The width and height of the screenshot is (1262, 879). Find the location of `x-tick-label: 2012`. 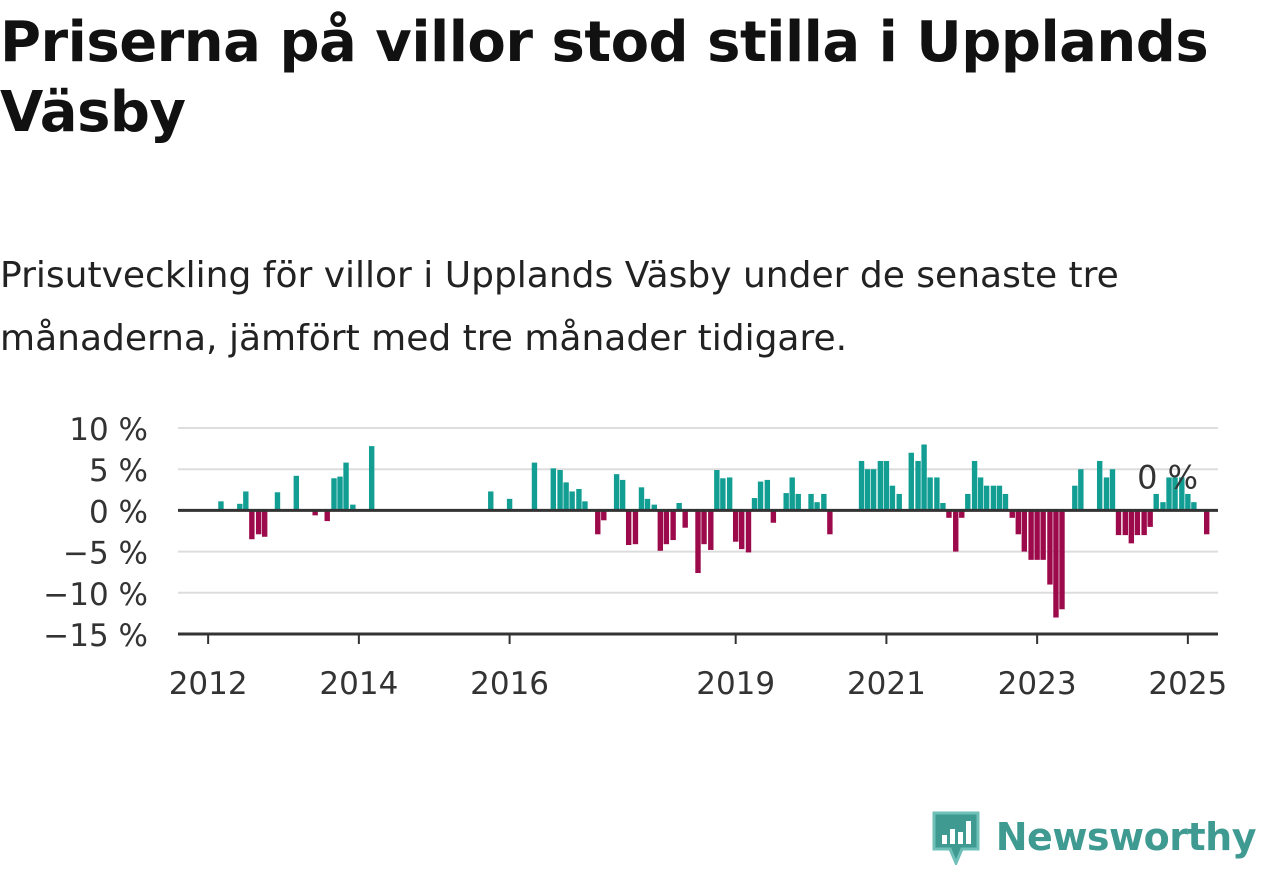

x-tick-label: 2012 is located at coordinates (208, 684).